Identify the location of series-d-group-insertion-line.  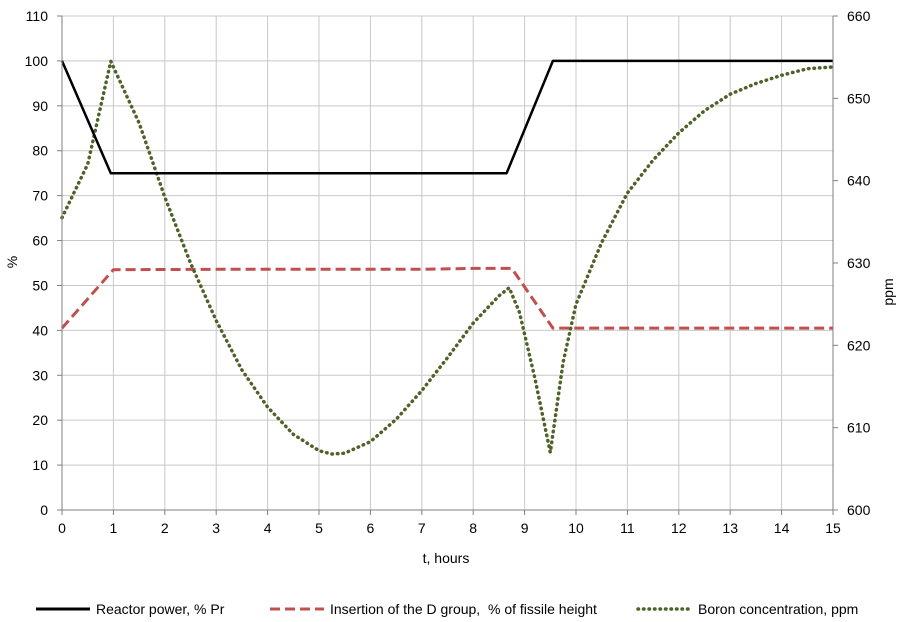
(446, 298).